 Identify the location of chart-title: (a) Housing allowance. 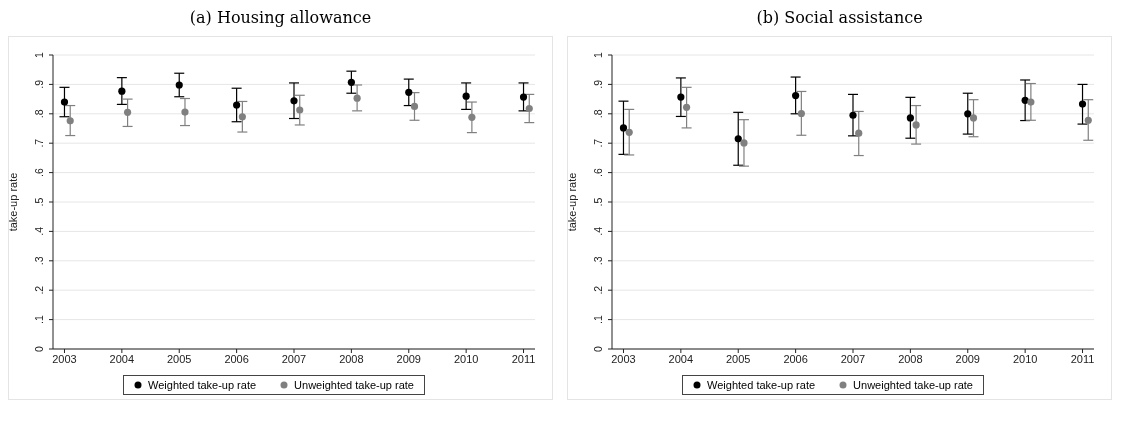
(280, 18).